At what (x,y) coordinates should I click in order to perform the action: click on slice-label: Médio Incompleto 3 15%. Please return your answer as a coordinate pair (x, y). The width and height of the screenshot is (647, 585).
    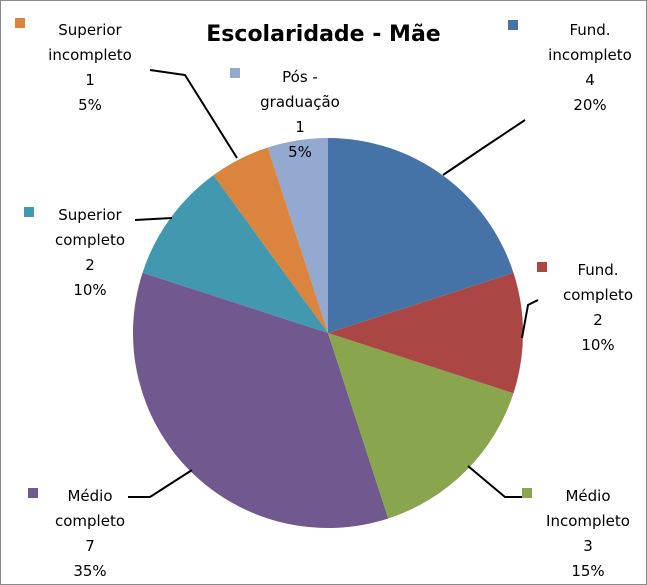
    Looking at the image, I should click on (588, 534).